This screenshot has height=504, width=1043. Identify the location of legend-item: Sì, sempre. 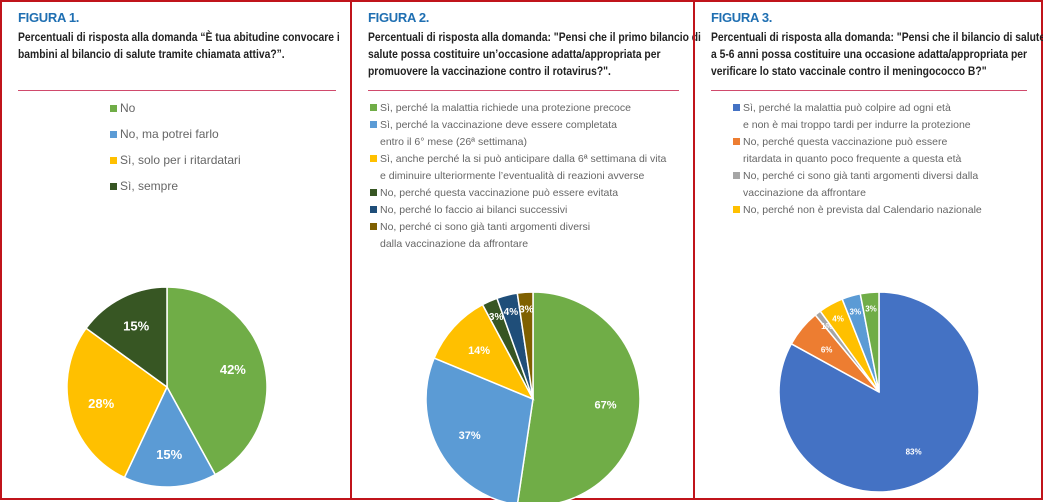
(175, 191).